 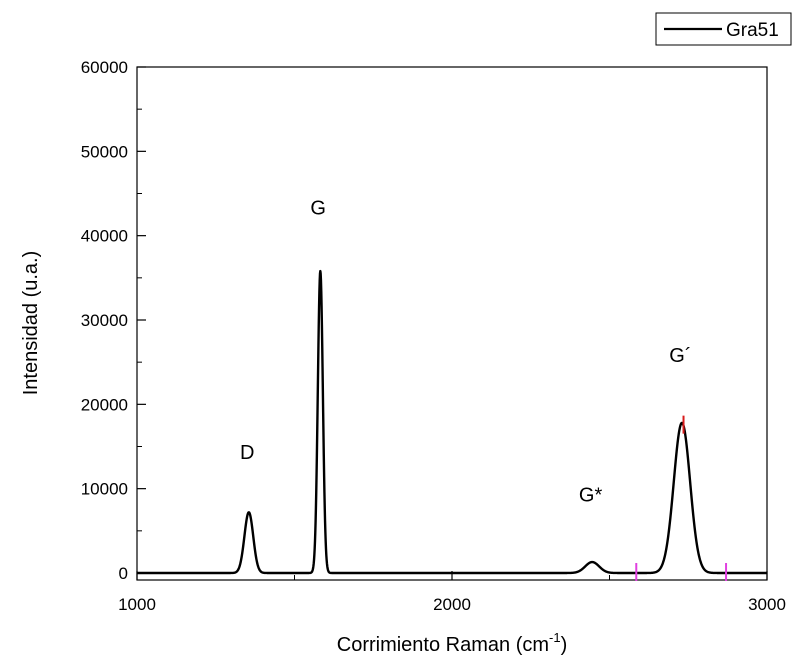 I want to click on y-tick-label: 40000, so click(x=104, y=236).